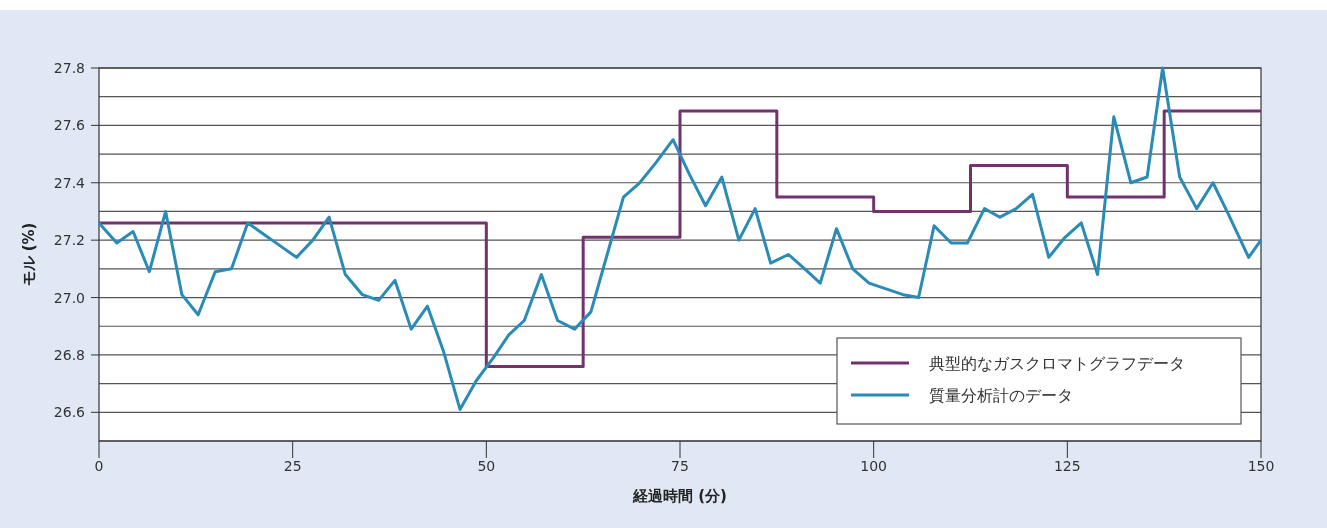  What do you see at coordinates (99, 466) in the screenshot?
I see `x-tick-label: 0` at bounding box center [99, 466].